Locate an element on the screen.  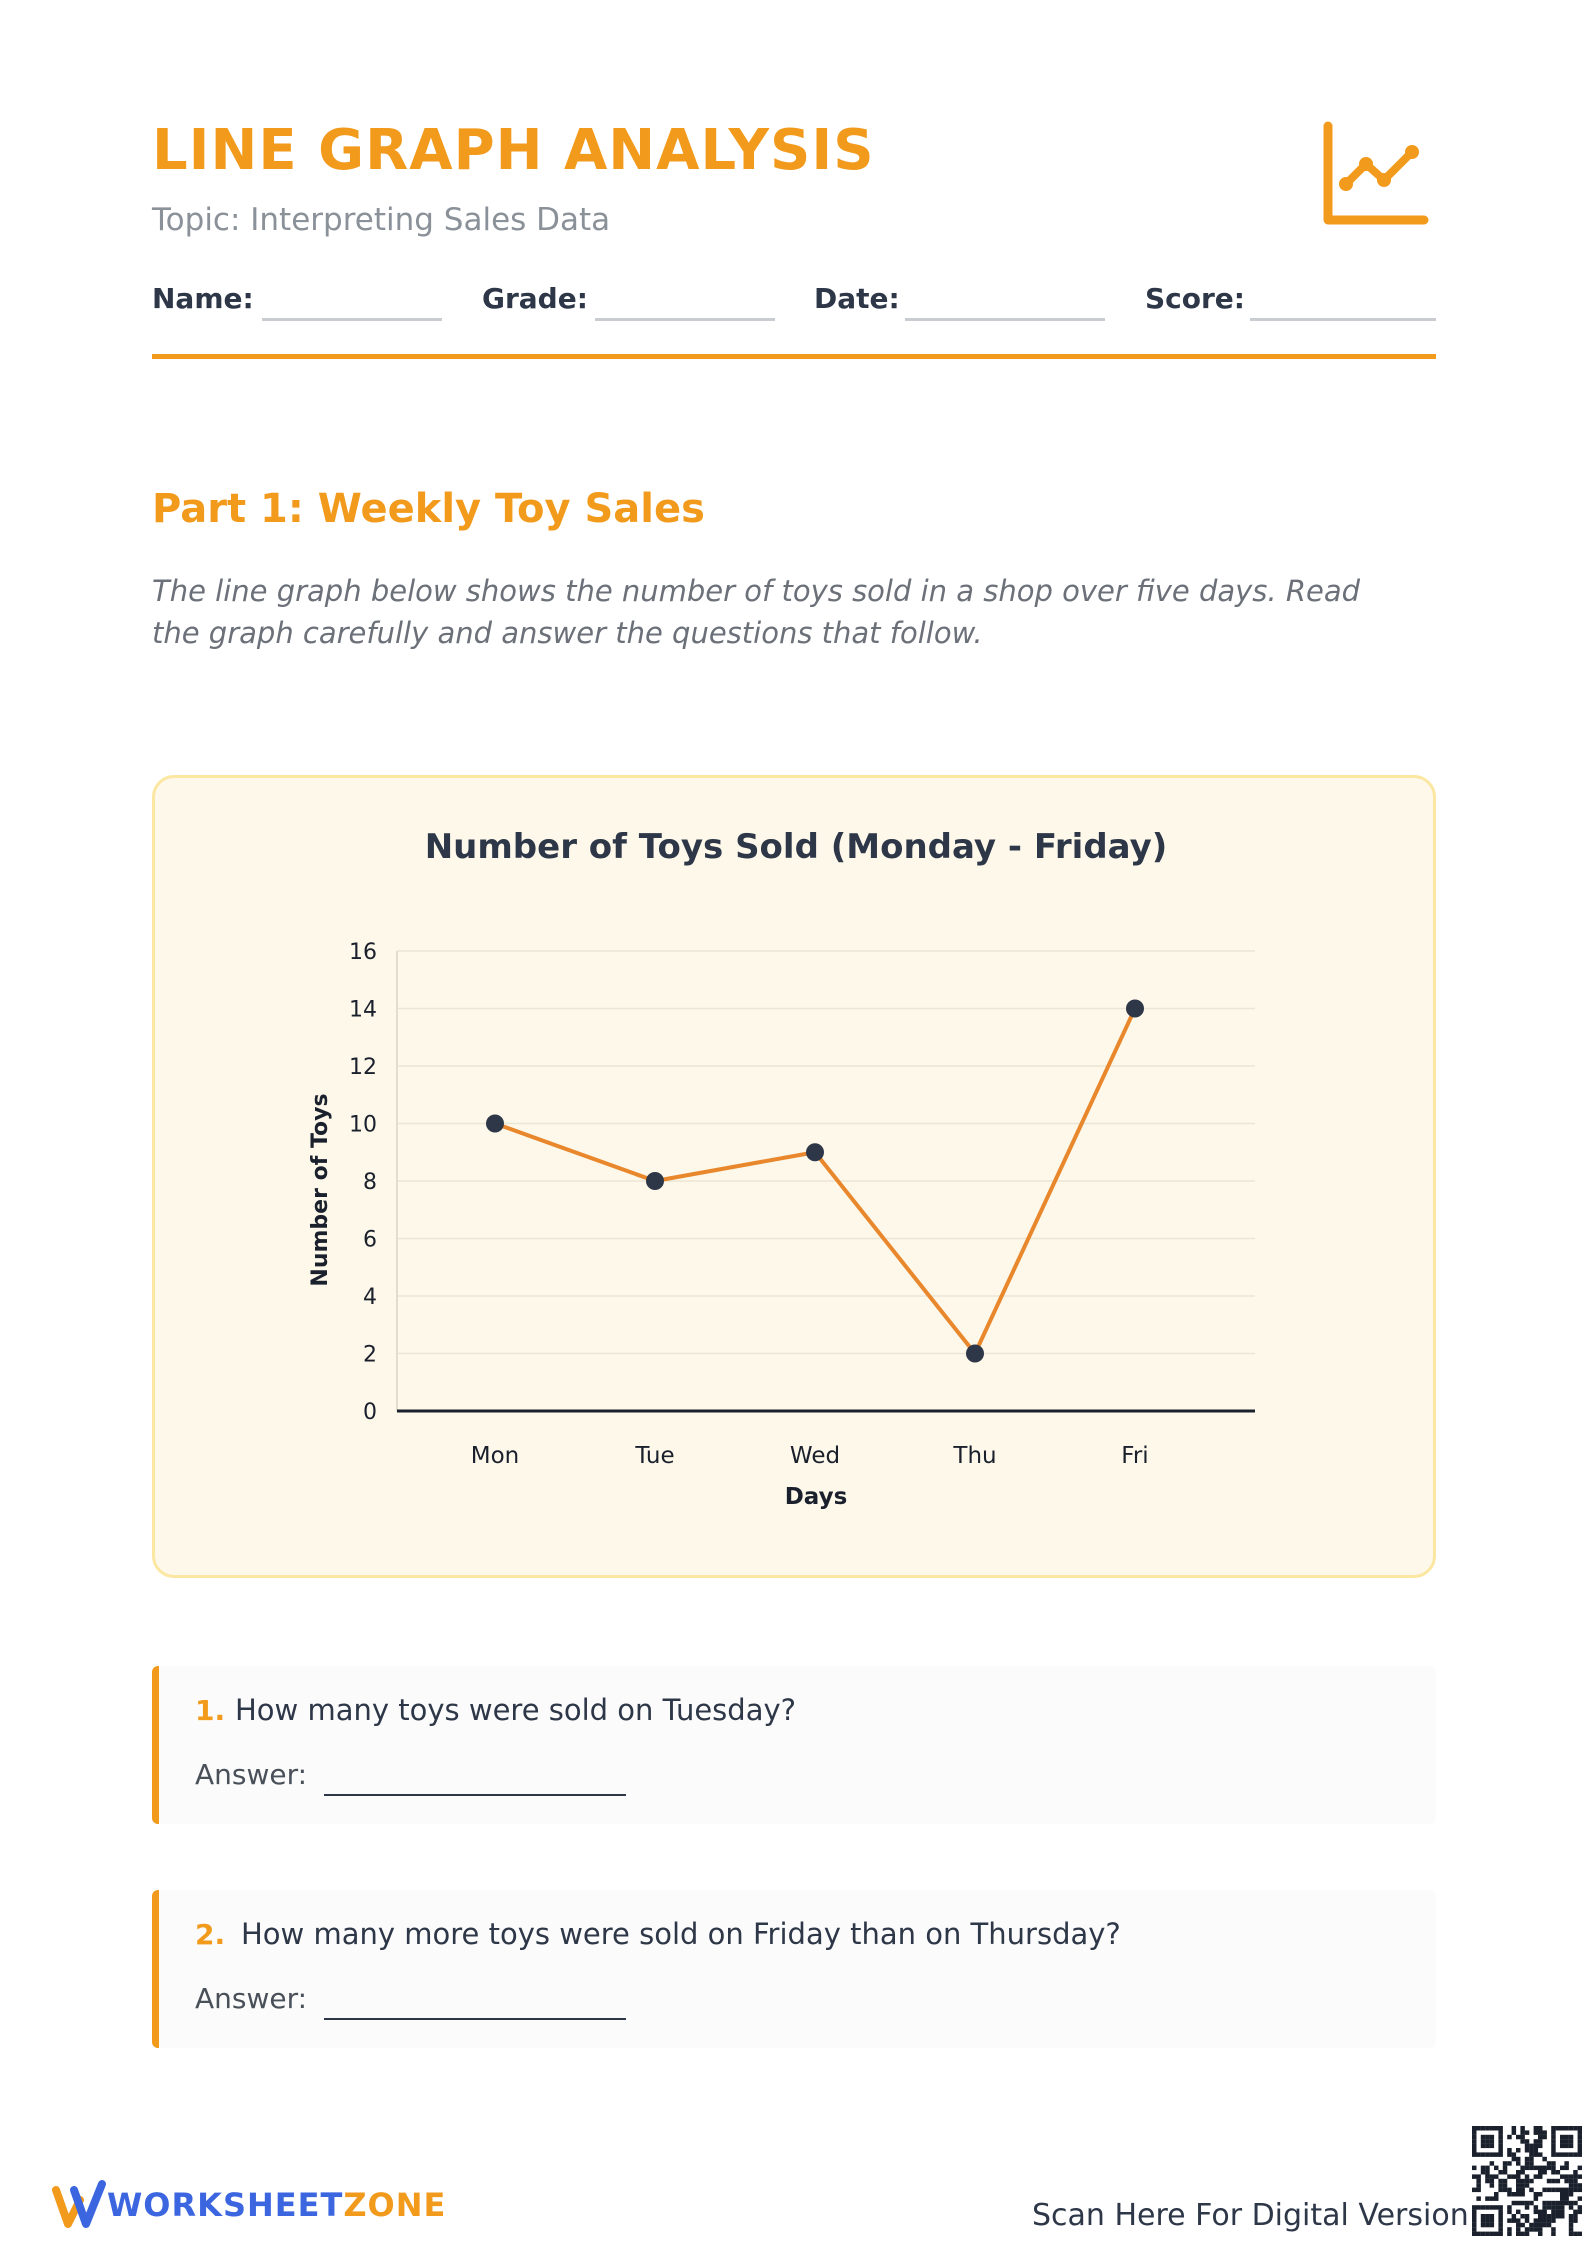
name-field is located at coordinates (352, 319).